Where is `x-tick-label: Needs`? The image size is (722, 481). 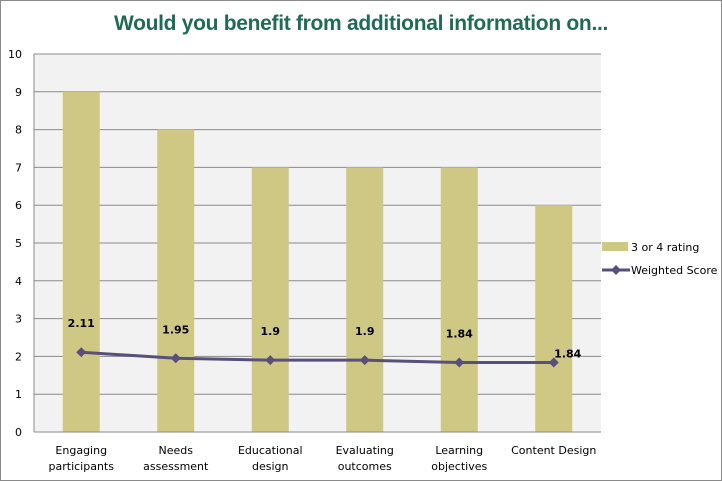
x-tick-label: Needs is located at coordinates (176, 450).